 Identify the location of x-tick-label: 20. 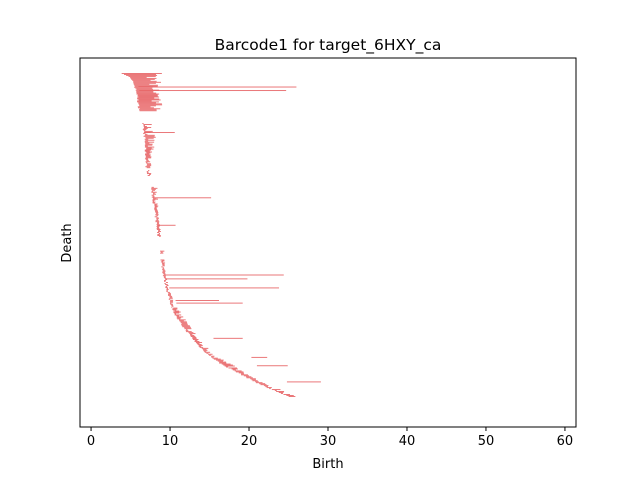
(249, 441).